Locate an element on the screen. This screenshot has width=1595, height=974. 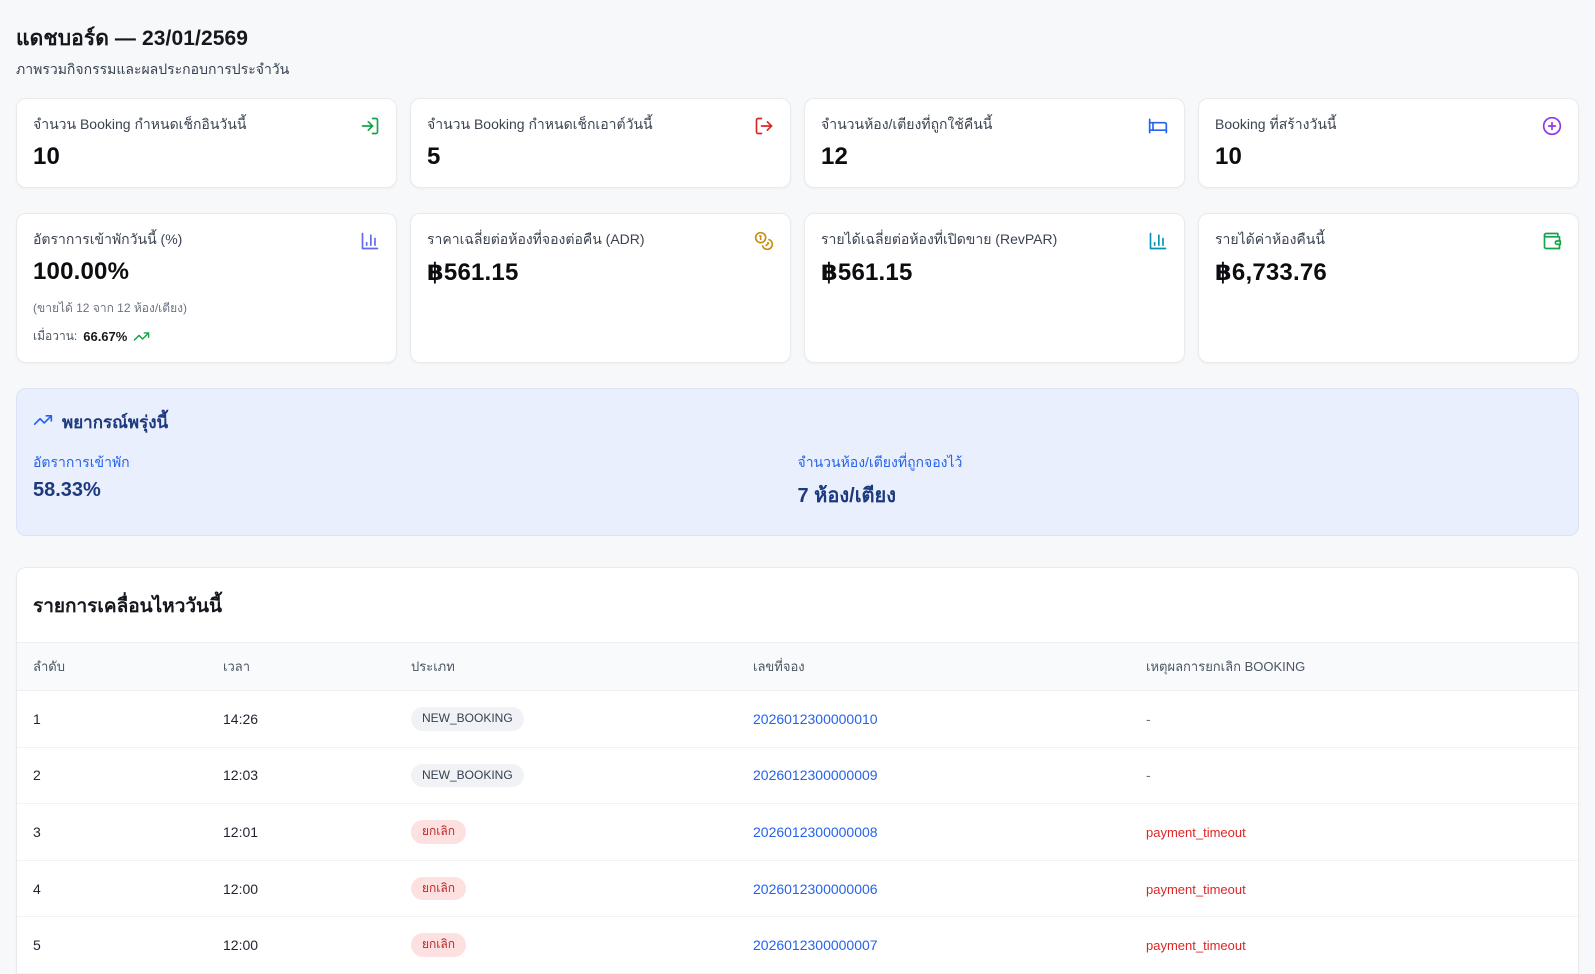
forecast-booked-rooms: จำนวนห้อง/เตียงที่ถูกจองไว้ 7 ห้อง/เตียง is located at coordinates (1180, 481).